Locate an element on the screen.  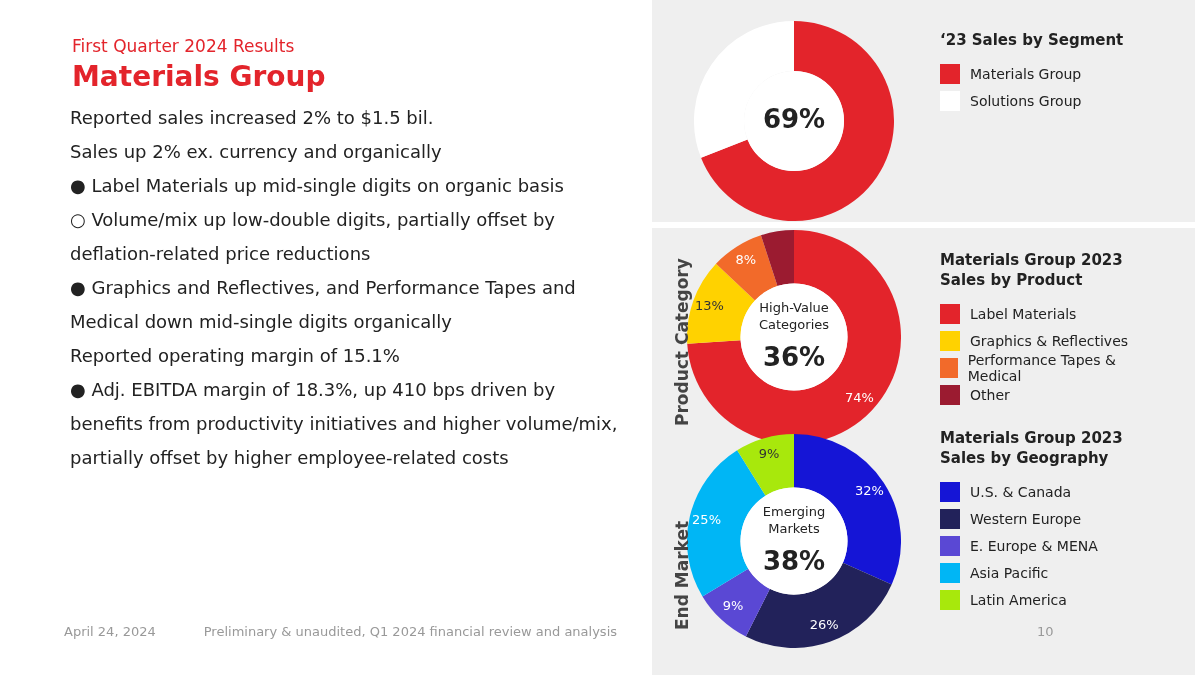
legend-label: Western Europe is located at coordinates (1026, 518).